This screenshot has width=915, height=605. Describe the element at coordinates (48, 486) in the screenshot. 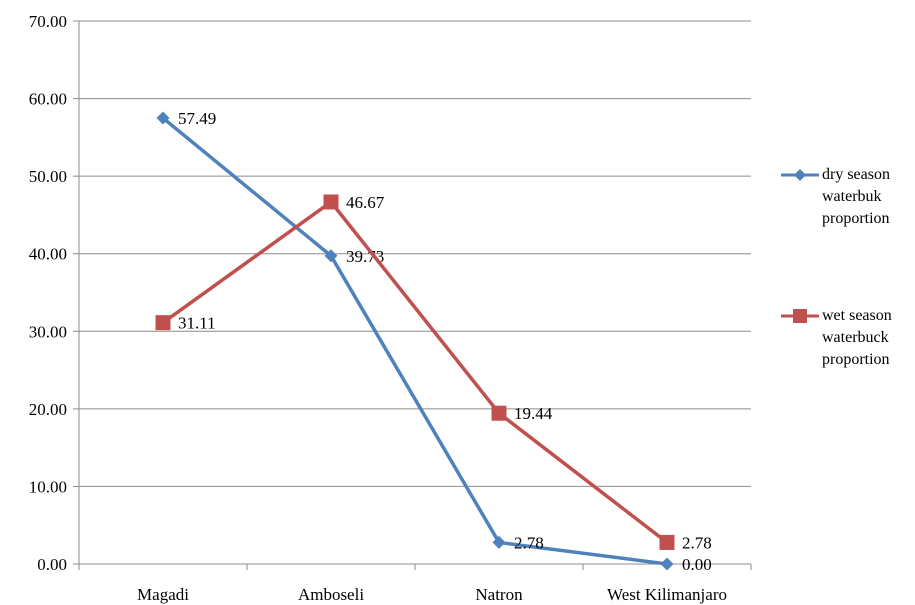

I see `y-tick-label-1: 10.00` at that location.